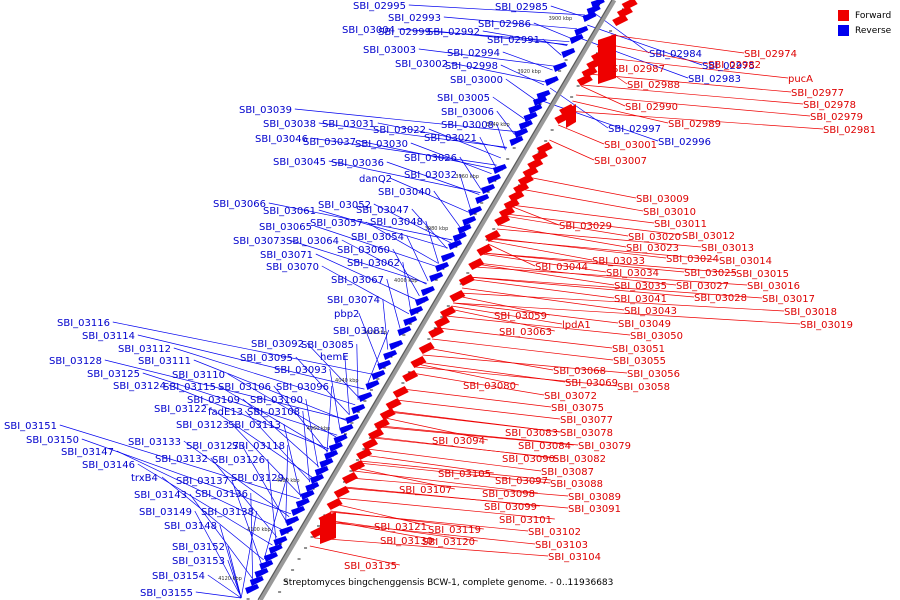 This screenshot has width=900, height=600. Describe the element at coordinates (239, 204) in the screenshot. I see `gene-label: SBI_03066` at that location.